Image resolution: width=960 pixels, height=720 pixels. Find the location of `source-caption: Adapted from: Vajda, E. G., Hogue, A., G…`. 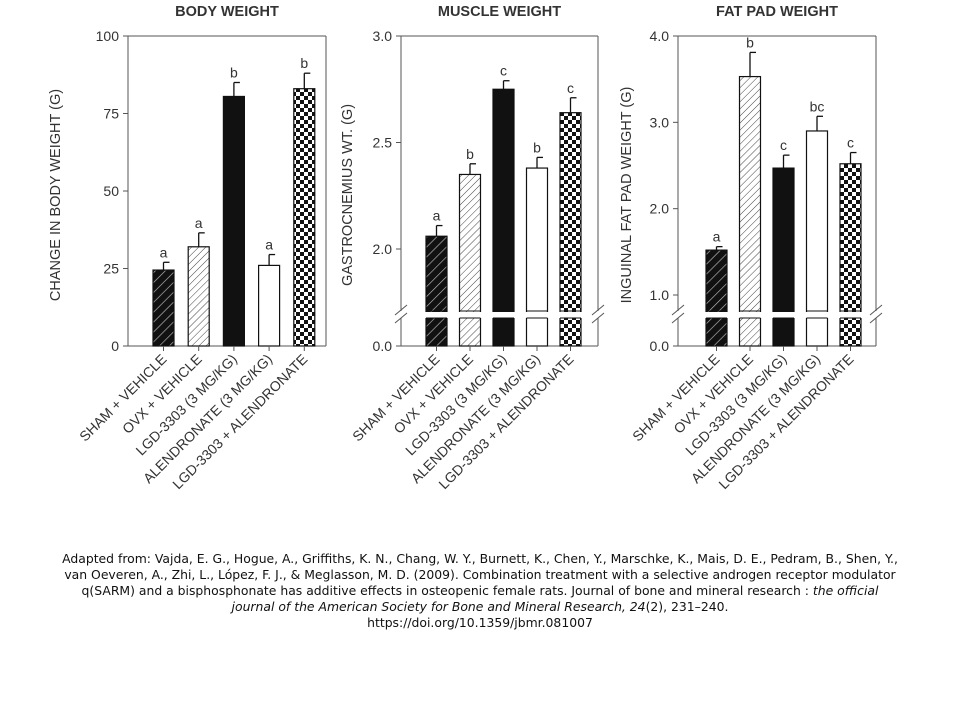

source-caption: Adapted from: Vajda, E. G., Hogue, A., G… is located at coordinates (480, 591).